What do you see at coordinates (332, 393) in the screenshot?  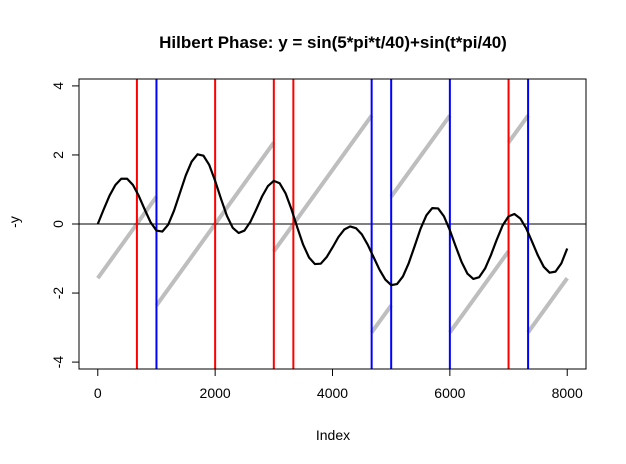 I see `x-tick-label: 4000` at bounding box center [332, 393].